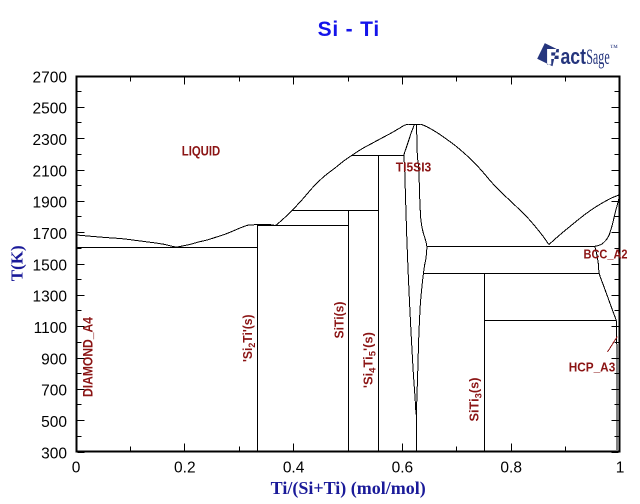 The image size is (640, 504). I want to click on svg-text: DIAMOND_A4, so click(88, 357).